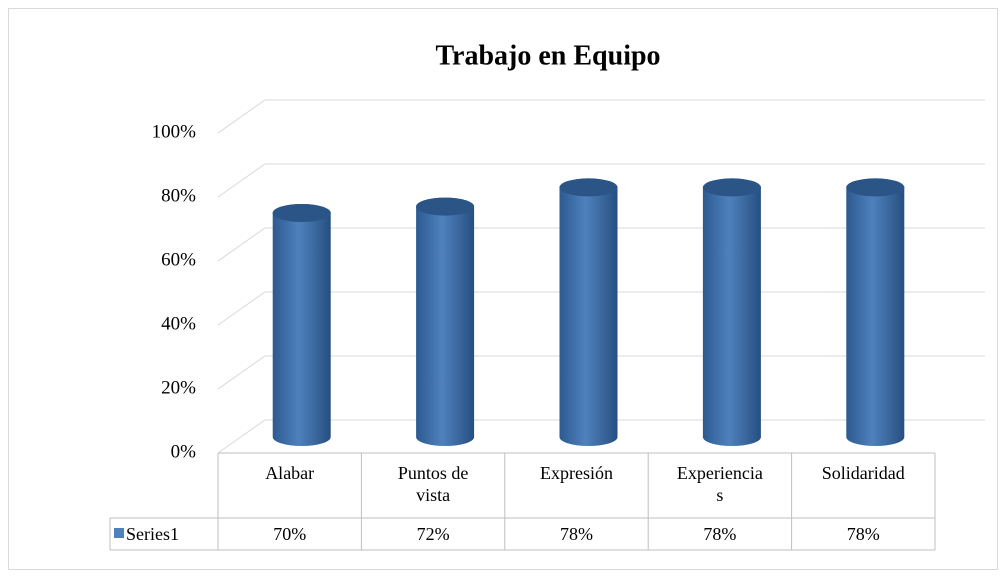 This screenshot has width=1004, height=578. What do you see at coordinates (178, 387) in the screenshot?
I see `y-tick-label: 20%` at bounding box center [178, 387].